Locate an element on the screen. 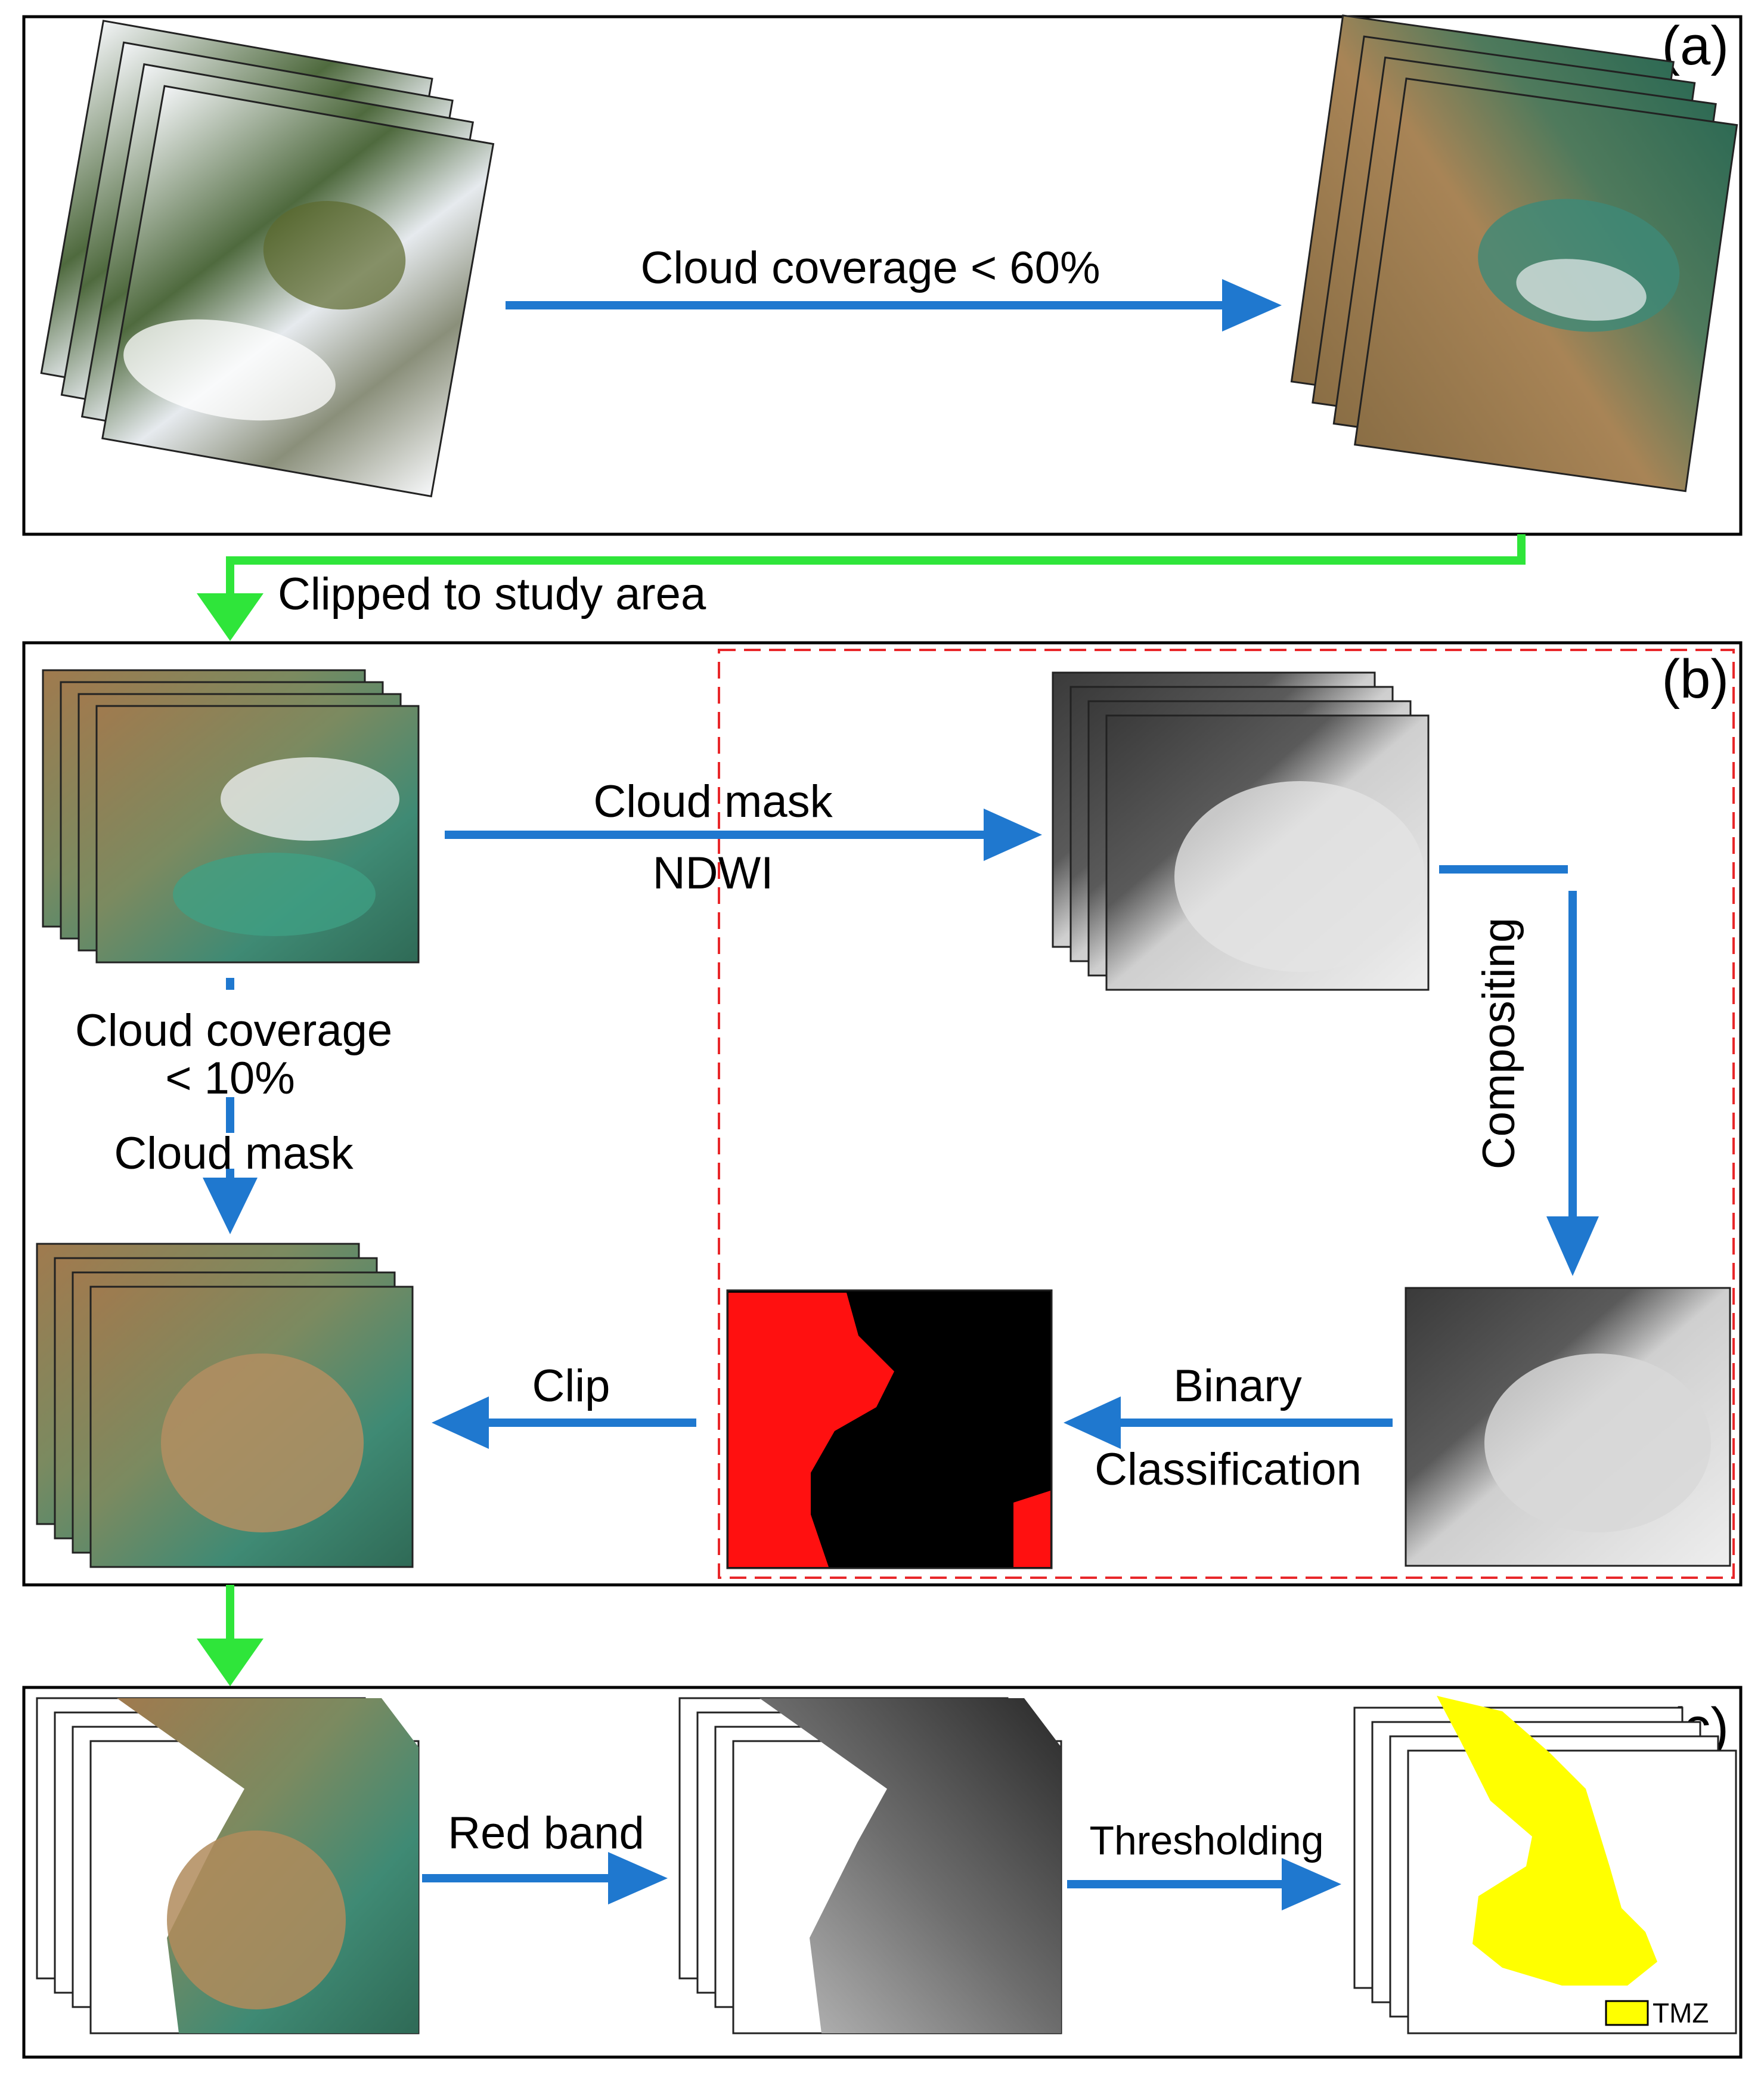  step-binary-1: Binary is located at coordinates (1237, 1386).